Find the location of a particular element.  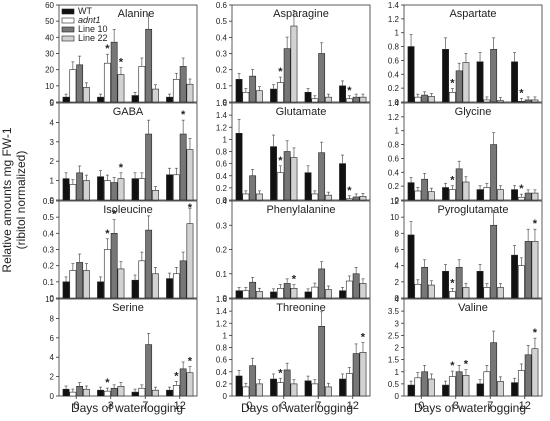

x-tick-label: 7 is located at coordinates (318, 406).